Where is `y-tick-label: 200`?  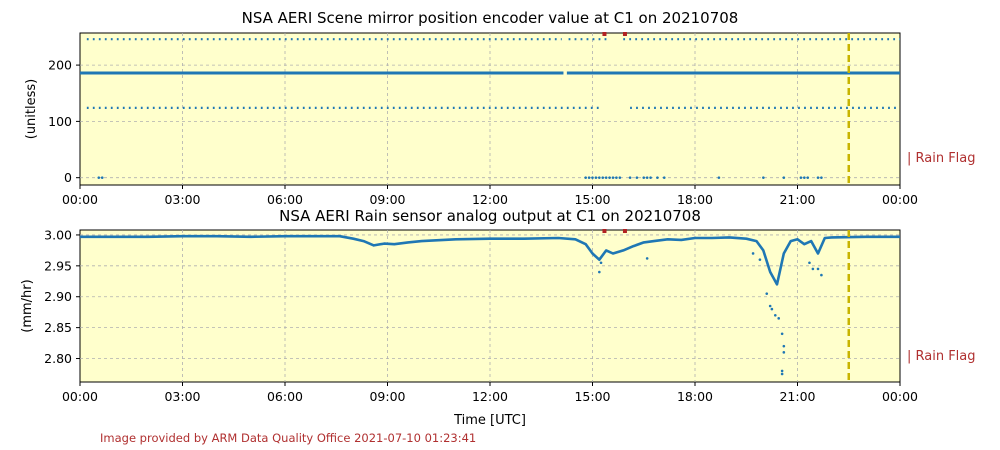 y-tick-label: 200 is located at coordinates (60, 65).